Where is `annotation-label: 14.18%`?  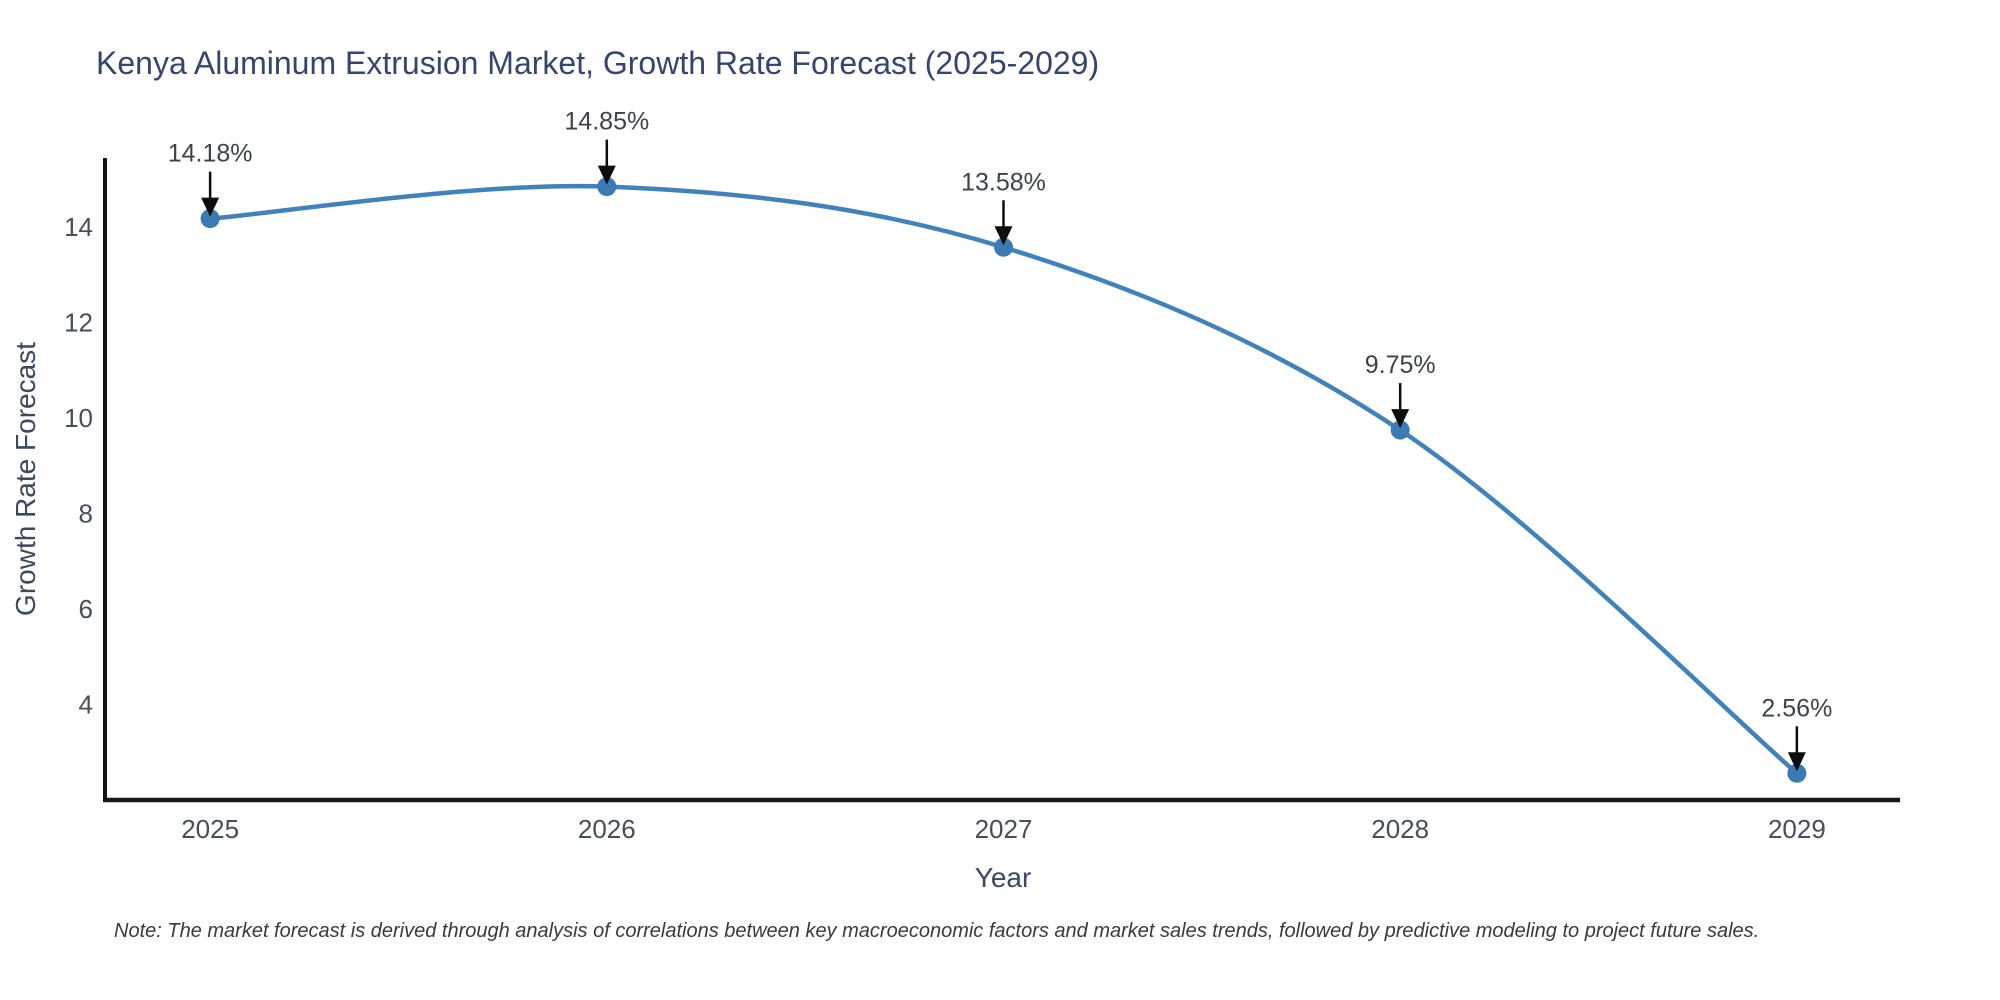
annotation-label: 14.18% is located at coordinates (210, 154).